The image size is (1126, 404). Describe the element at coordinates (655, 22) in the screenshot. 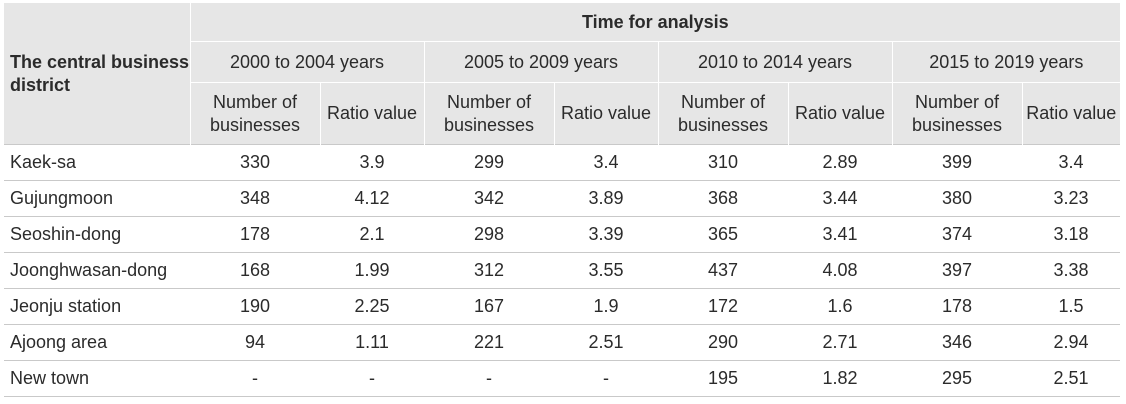

I see `time-for-analysis-header: Time for analysis` at that location.